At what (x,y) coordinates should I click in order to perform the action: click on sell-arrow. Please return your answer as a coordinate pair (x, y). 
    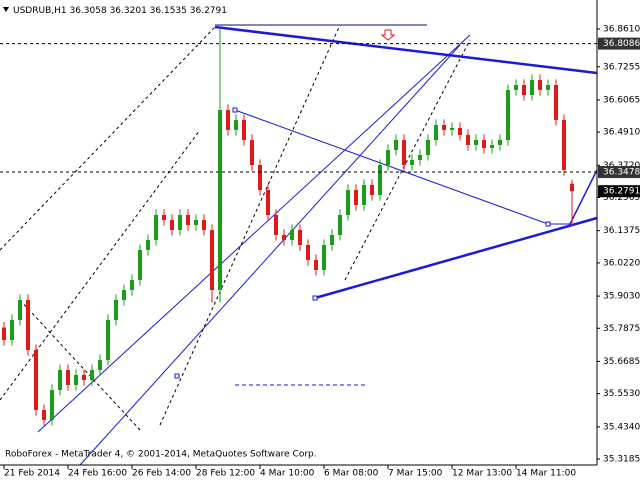
    Looking at the image, I should click on (388, 35).